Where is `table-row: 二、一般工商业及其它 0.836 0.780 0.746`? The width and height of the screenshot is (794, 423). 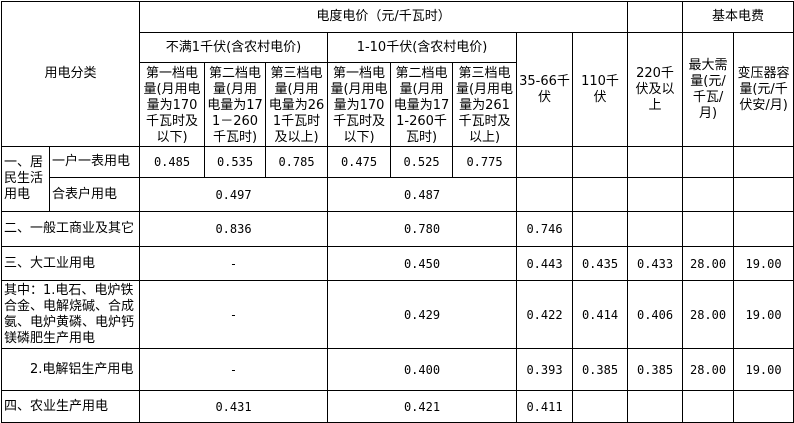
table-row: 二、一般工商业及其它 0.836 0.780 0.746 is located at coordinates (397, 229).